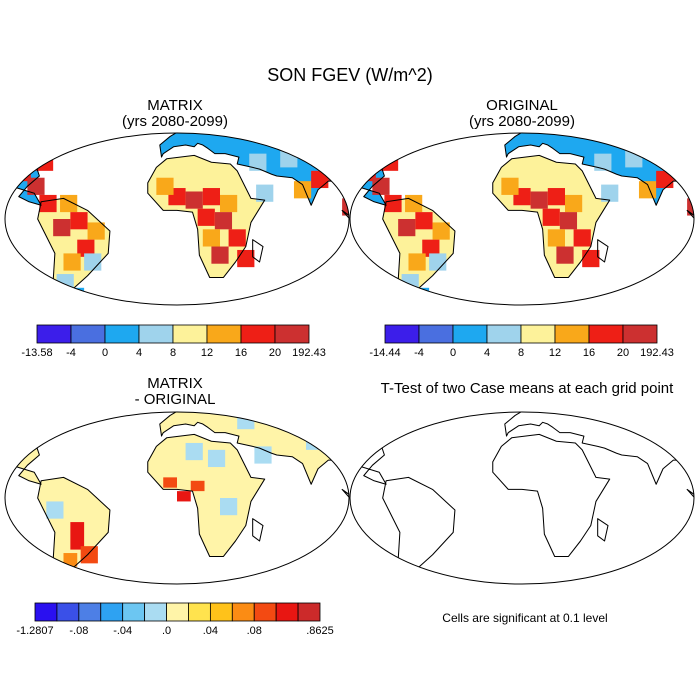 This screenshot has width=700, height=700. I want to click on colorbar-original, so click(521, 334).